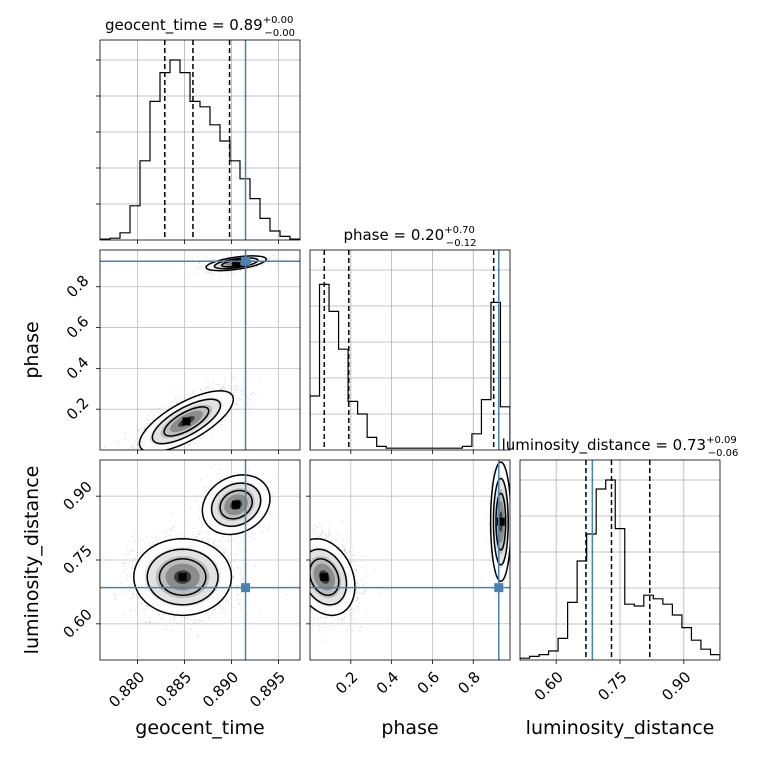  I want to click on contour-line, so click(186, 420).